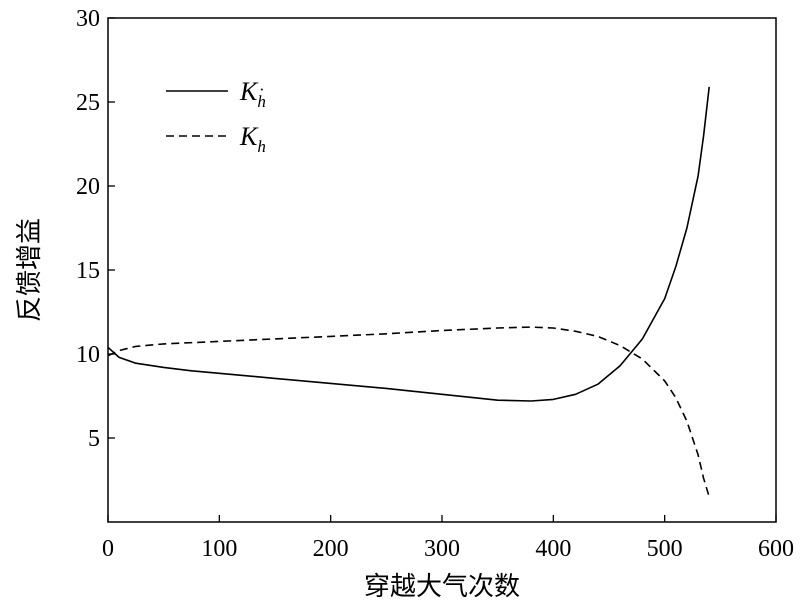  I want to click on x-tick-label: 0, so click(108, 549).